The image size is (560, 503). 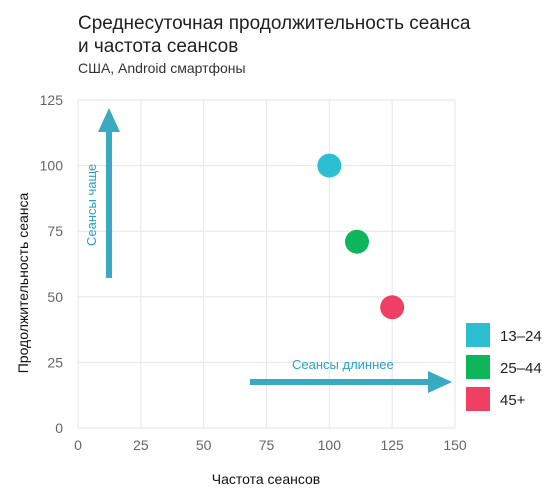 What do you see at coordinates (91, 205) in the screenshot?
I see `vertical-arrow-label: Сеансы чаще` at bounding box center [91, 205].